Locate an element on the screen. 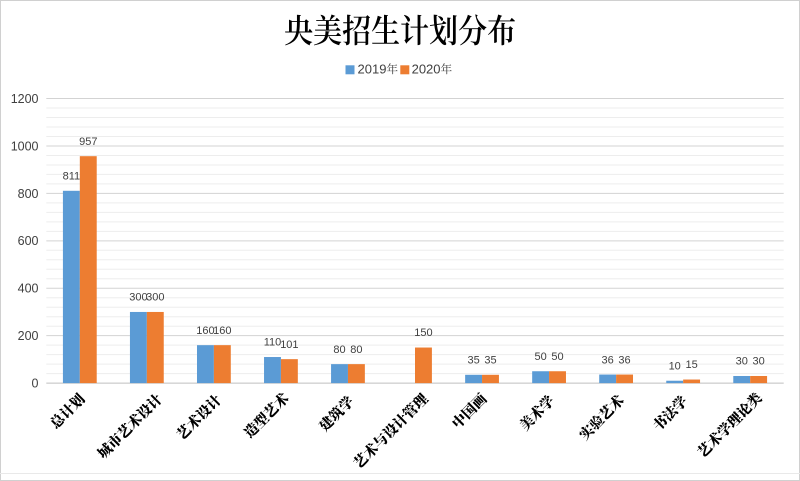  svg-text: 200 is located at coordinates (28, 336).